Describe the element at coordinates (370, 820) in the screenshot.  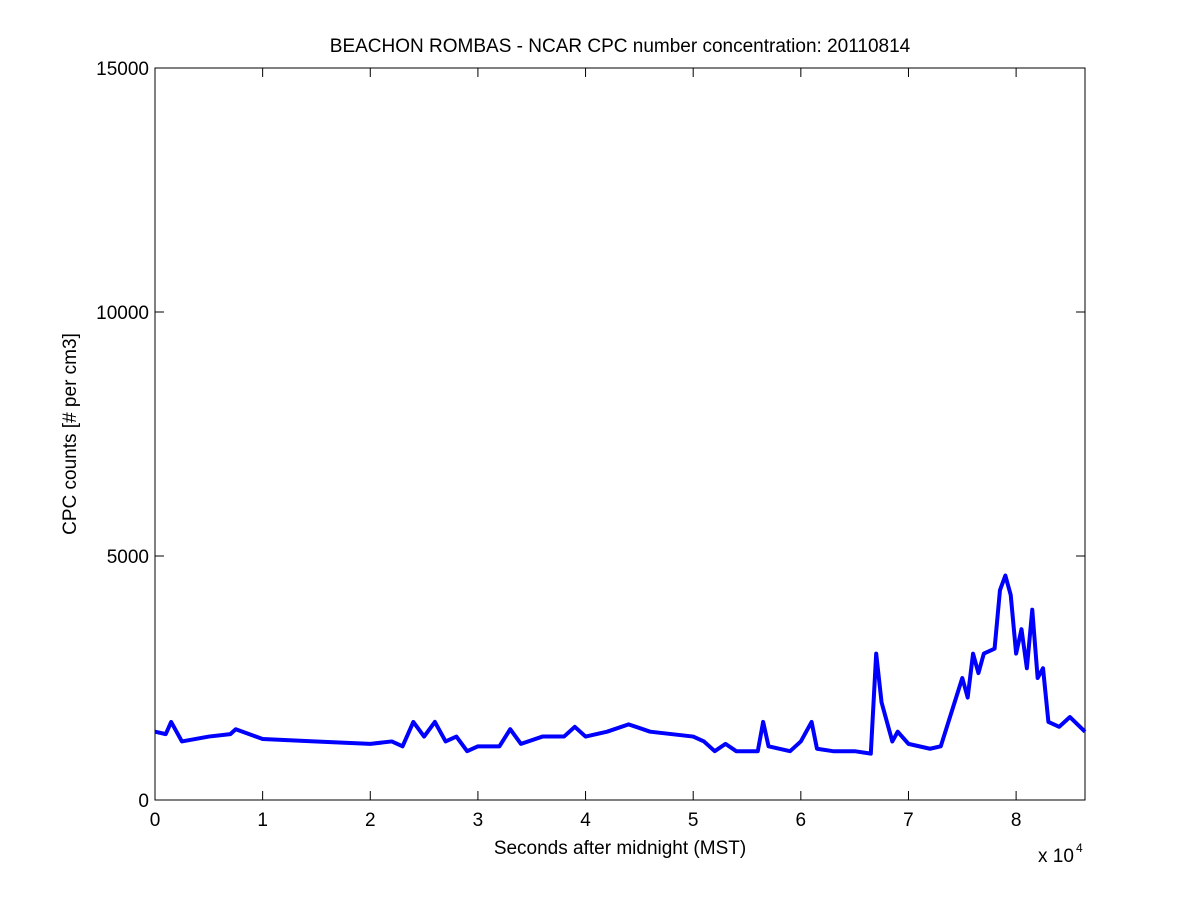
I see `x-tick-label: 2` at that location.